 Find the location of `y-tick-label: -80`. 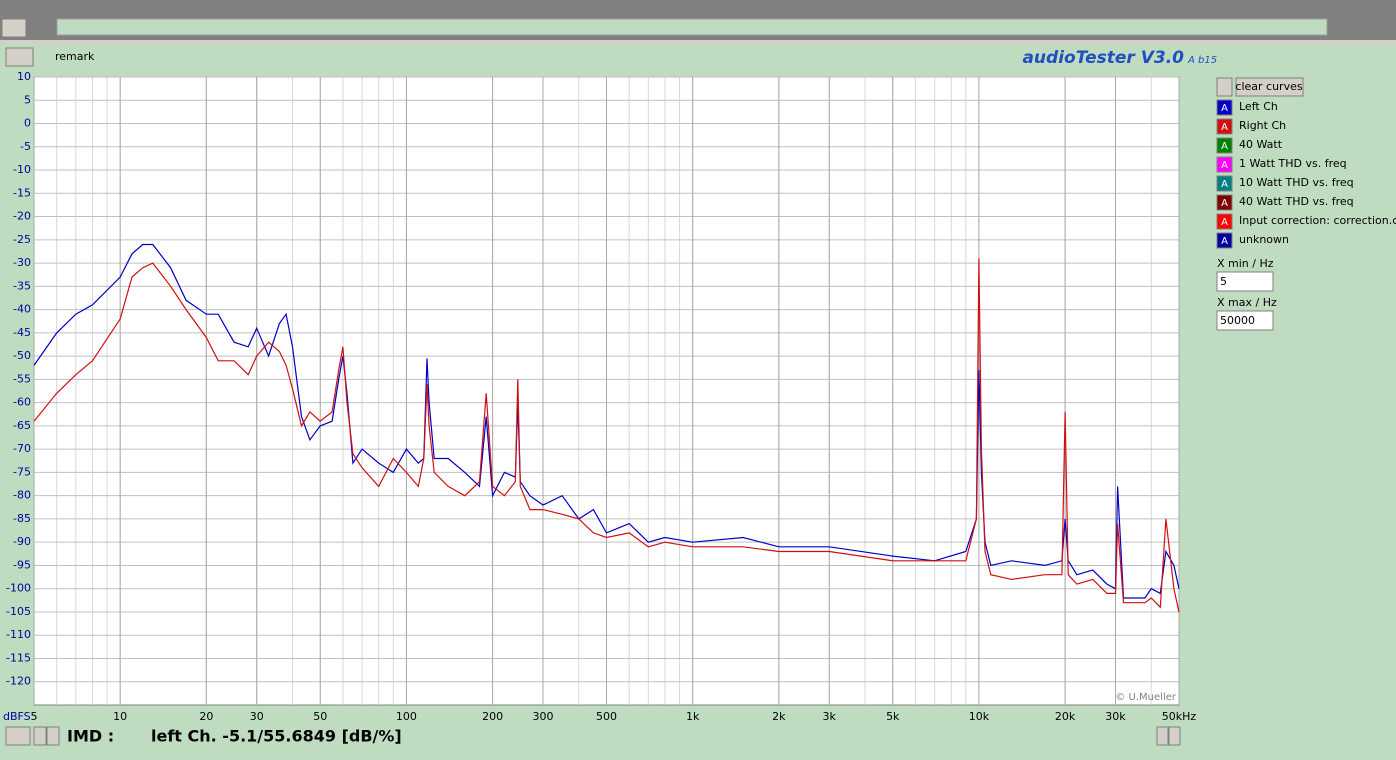

y-tick-label: -80 is located at coordinates (22, 495).